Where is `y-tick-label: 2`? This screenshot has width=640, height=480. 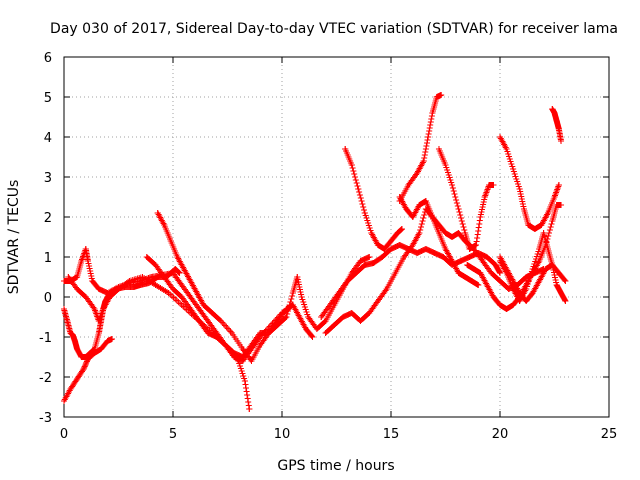
y-tick-label: 2 is located at coordinates (48, 218).